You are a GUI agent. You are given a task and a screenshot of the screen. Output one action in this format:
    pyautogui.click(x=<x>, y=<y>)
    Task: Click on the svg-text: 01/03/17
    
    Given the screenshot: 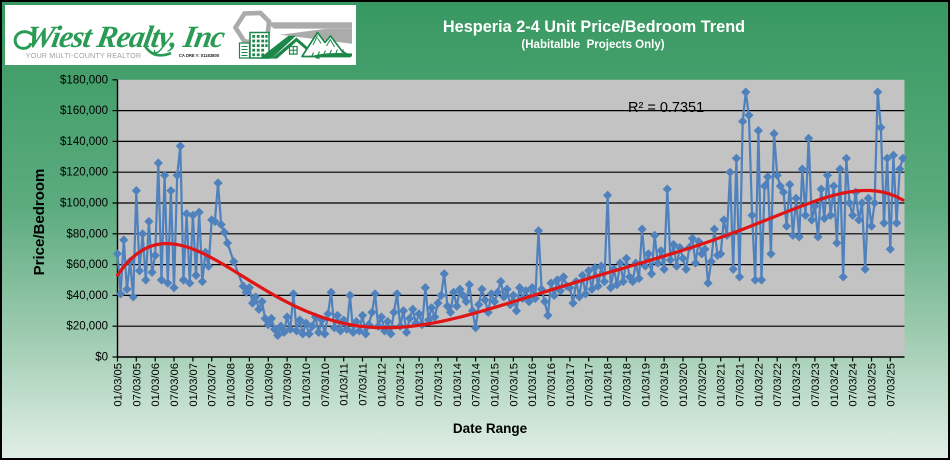 What is the action you would take?
    pyautogui.click(x=571, y=385)
    